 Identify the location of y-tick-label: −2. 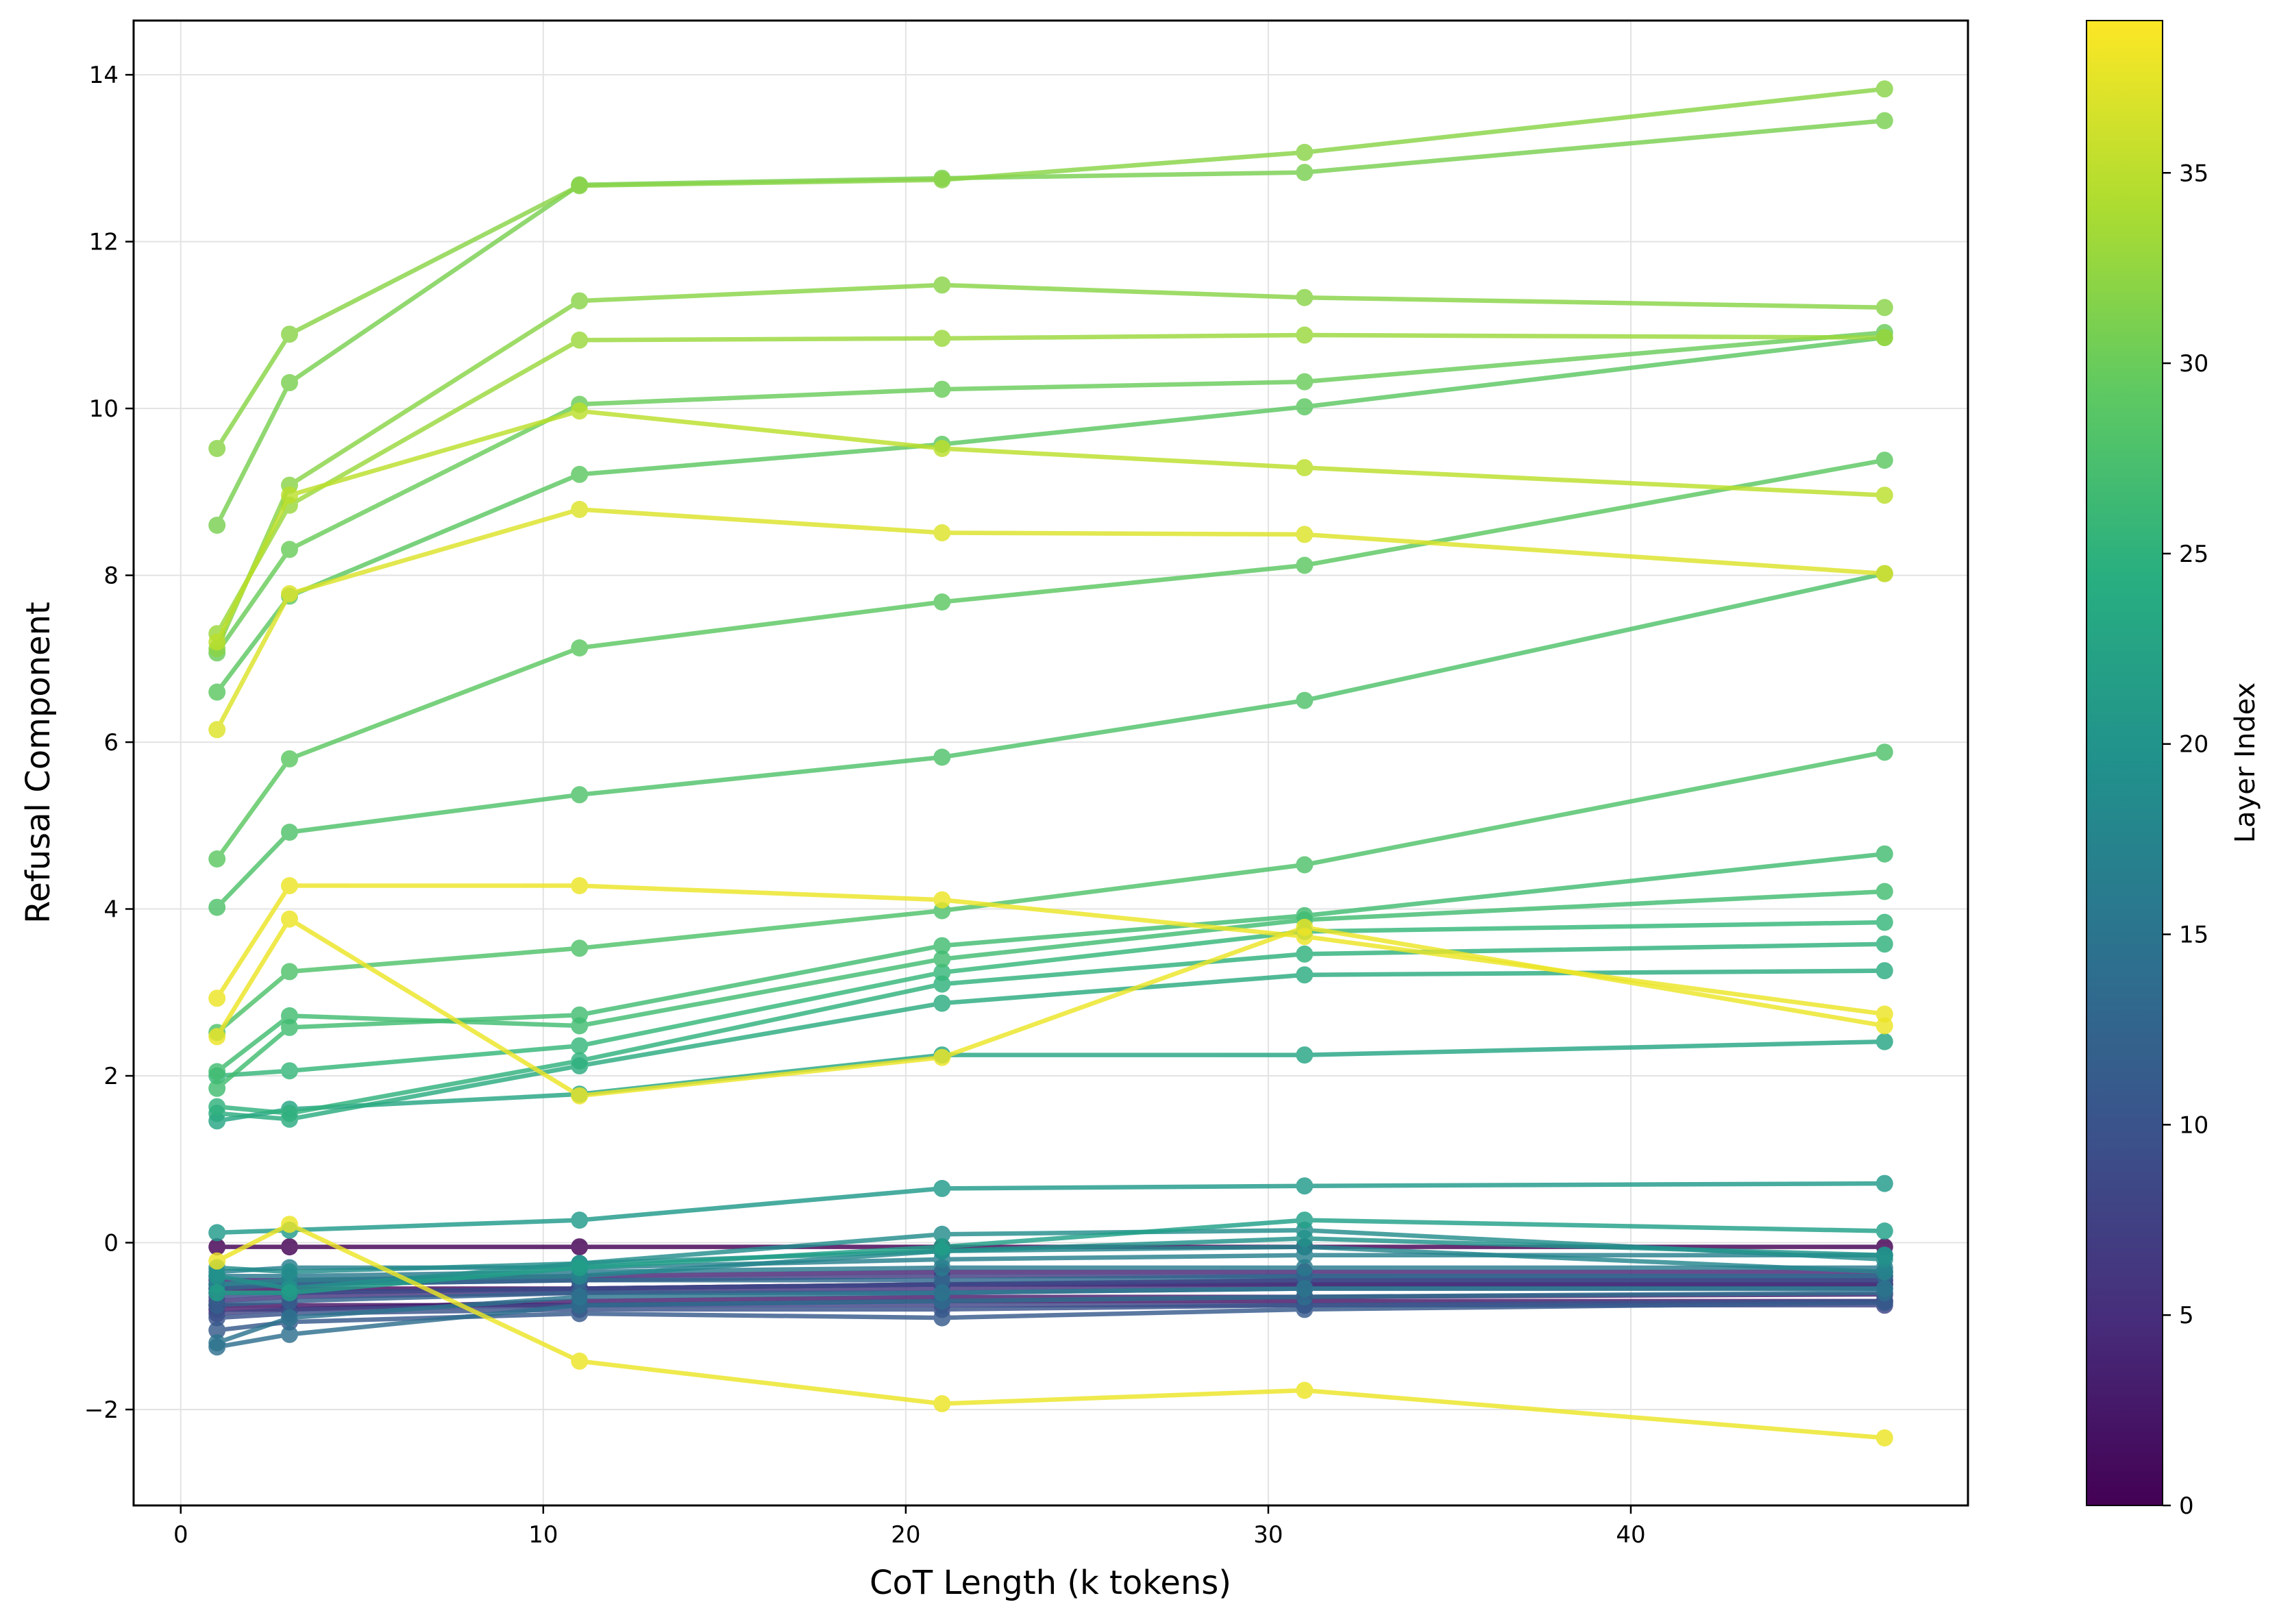
(102, 1411).